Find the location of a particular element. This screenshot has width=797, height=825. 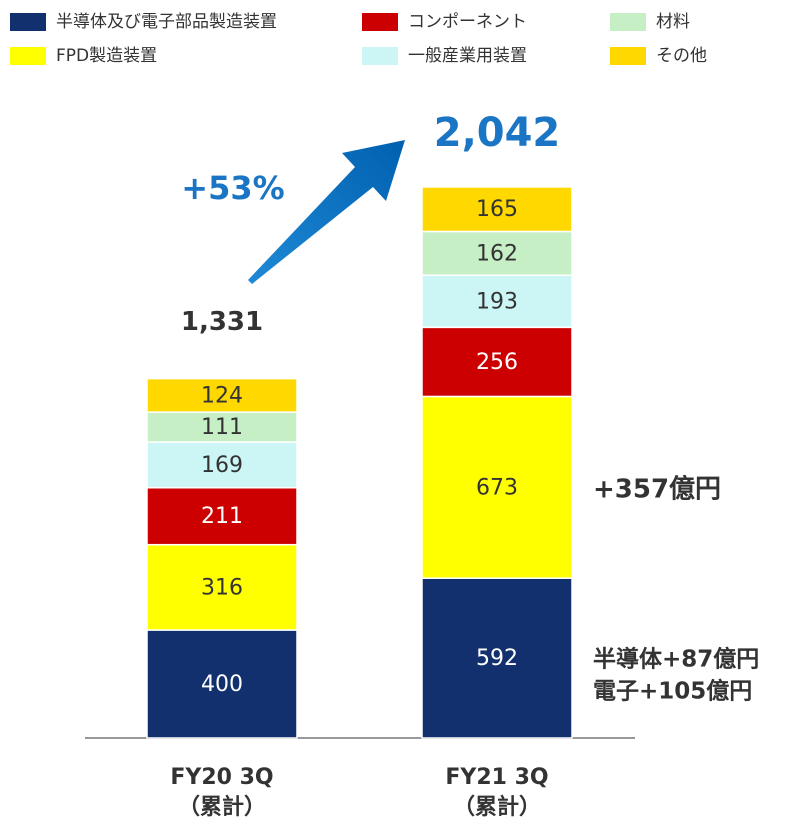

legend-label: 半導体及び電子部品製造装置 is located at coordinates (166, 22).